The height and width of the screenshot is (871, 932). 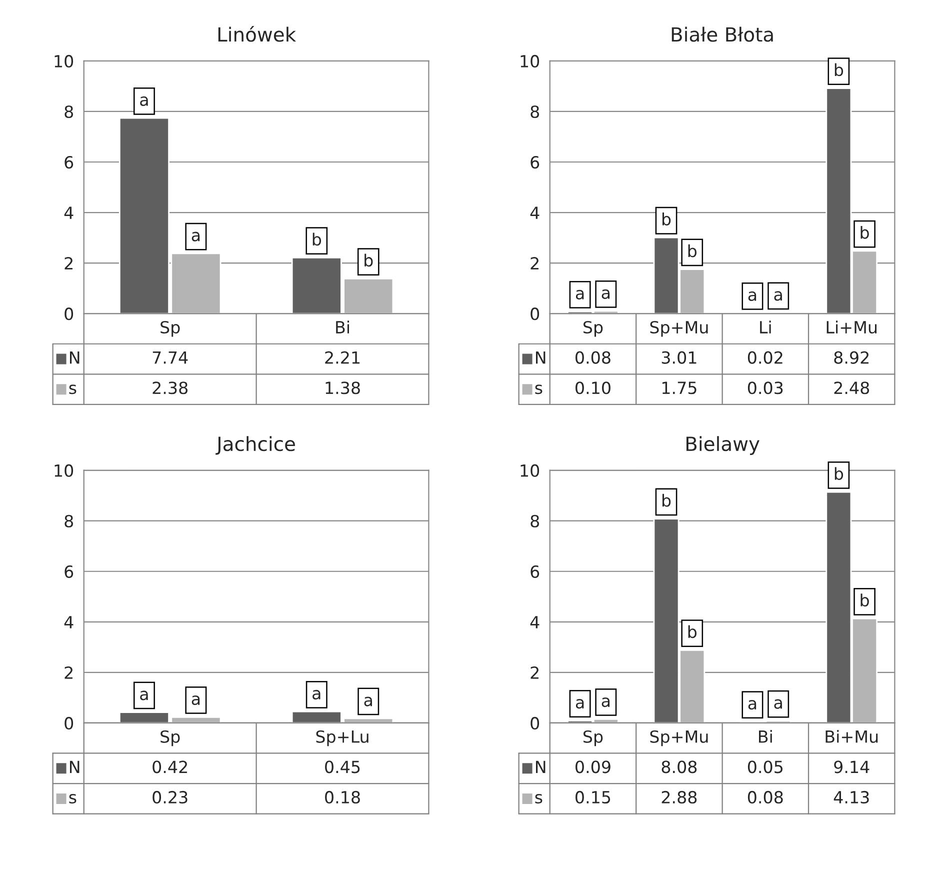 I want to click on x-tick-label: Sp+Lu, so click(x=342, y=738).